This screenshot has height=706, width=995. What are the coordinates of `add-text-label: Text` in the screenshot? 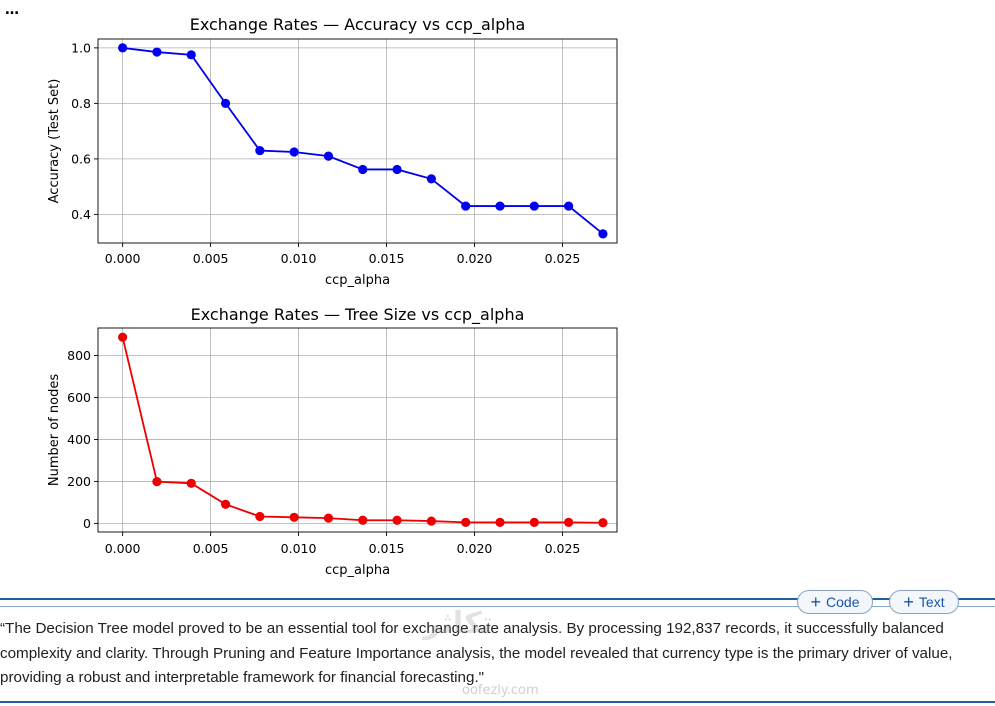 It's located at (931, 602).